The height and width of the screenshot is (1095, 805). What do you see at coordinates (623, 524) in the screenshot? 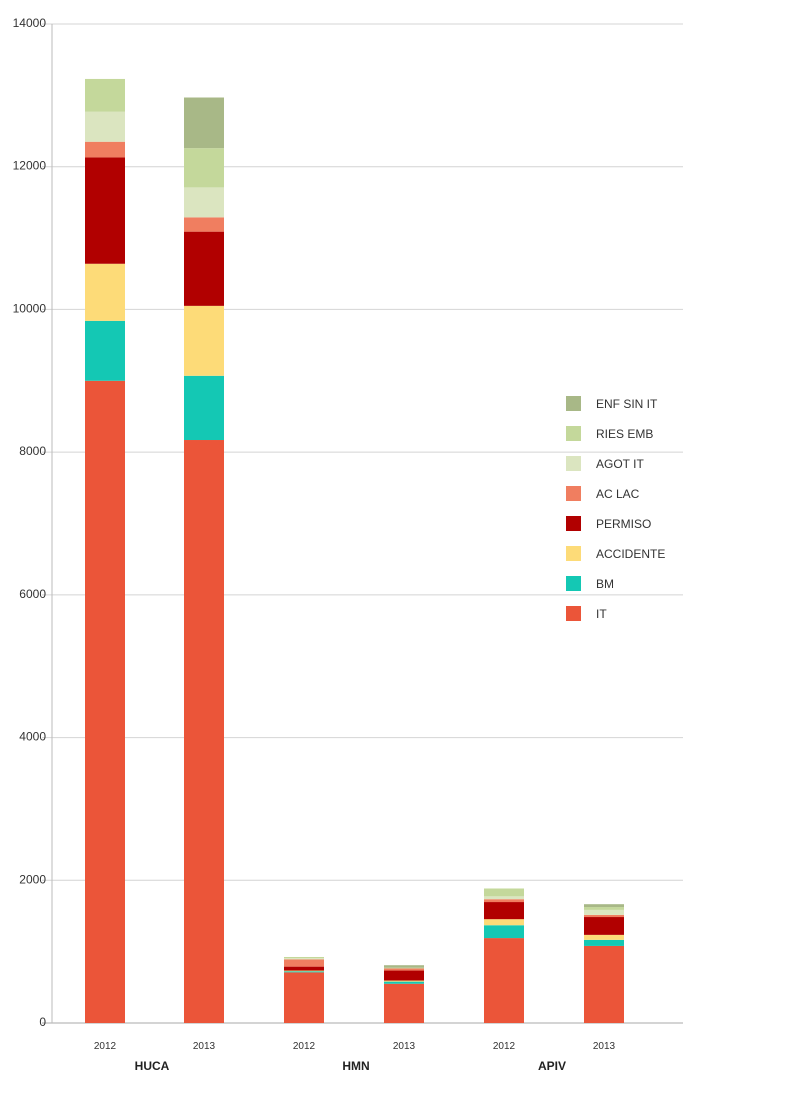
I see `legend-label: PERMISO` at bounding box center [623, 524].